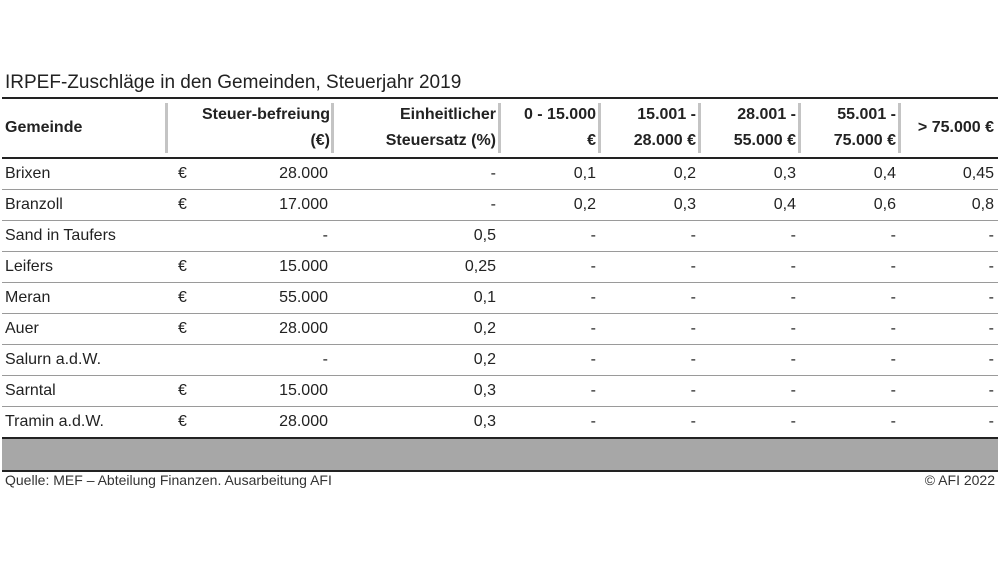  I want to click on header-befreiung: Steuer-befreiung (€), so click(249, 128).